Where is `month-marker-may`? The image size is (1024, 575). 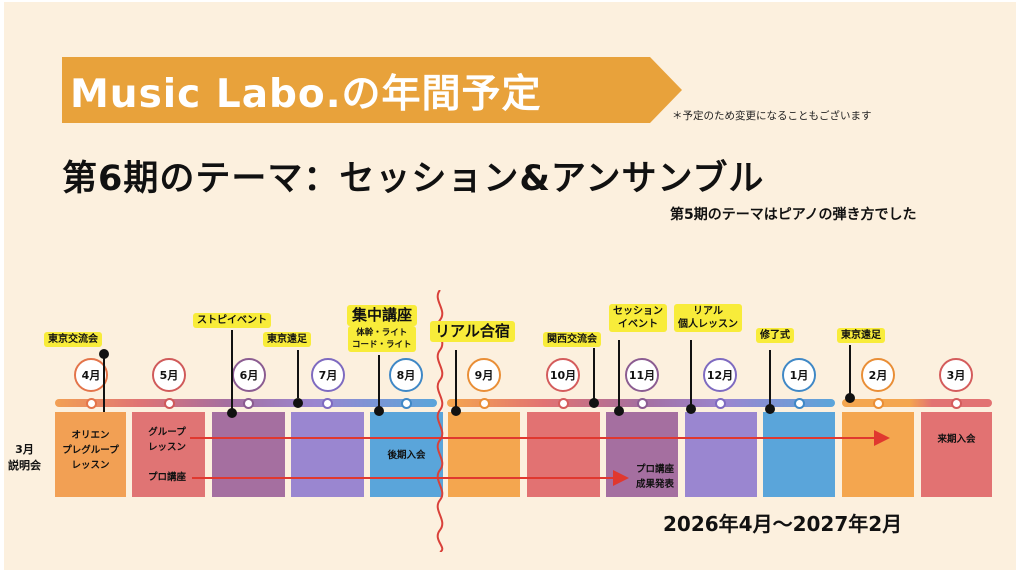
month-marker-may is located at coordinates (169, 403).